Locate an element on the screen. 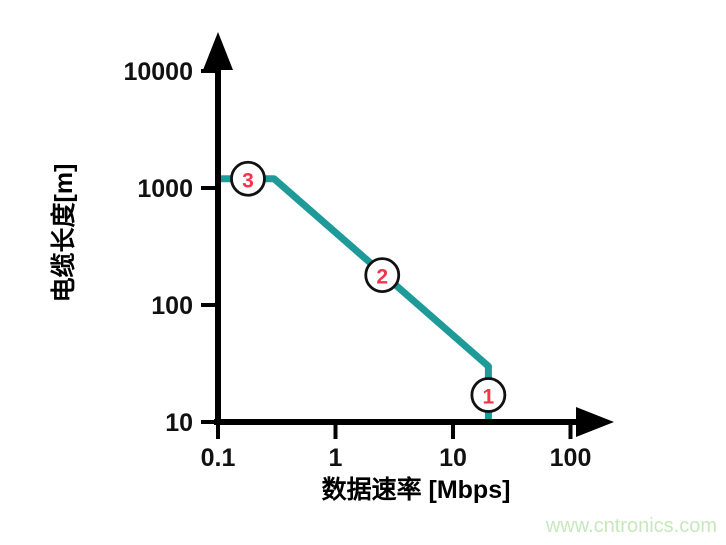  curve-marker-label-3: 3 is located at coordinates (248, 180).